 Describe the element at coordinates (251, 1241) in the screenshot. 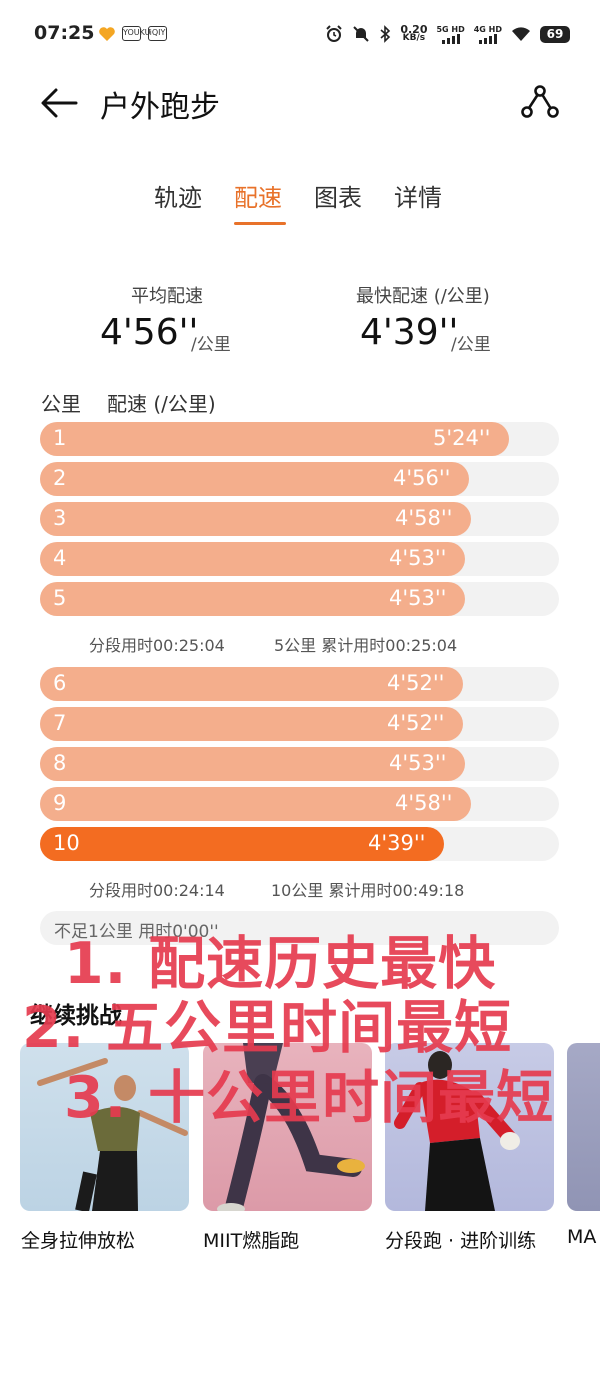

I see `card-label-miit-run: MIIT燃脂跑` at that location.